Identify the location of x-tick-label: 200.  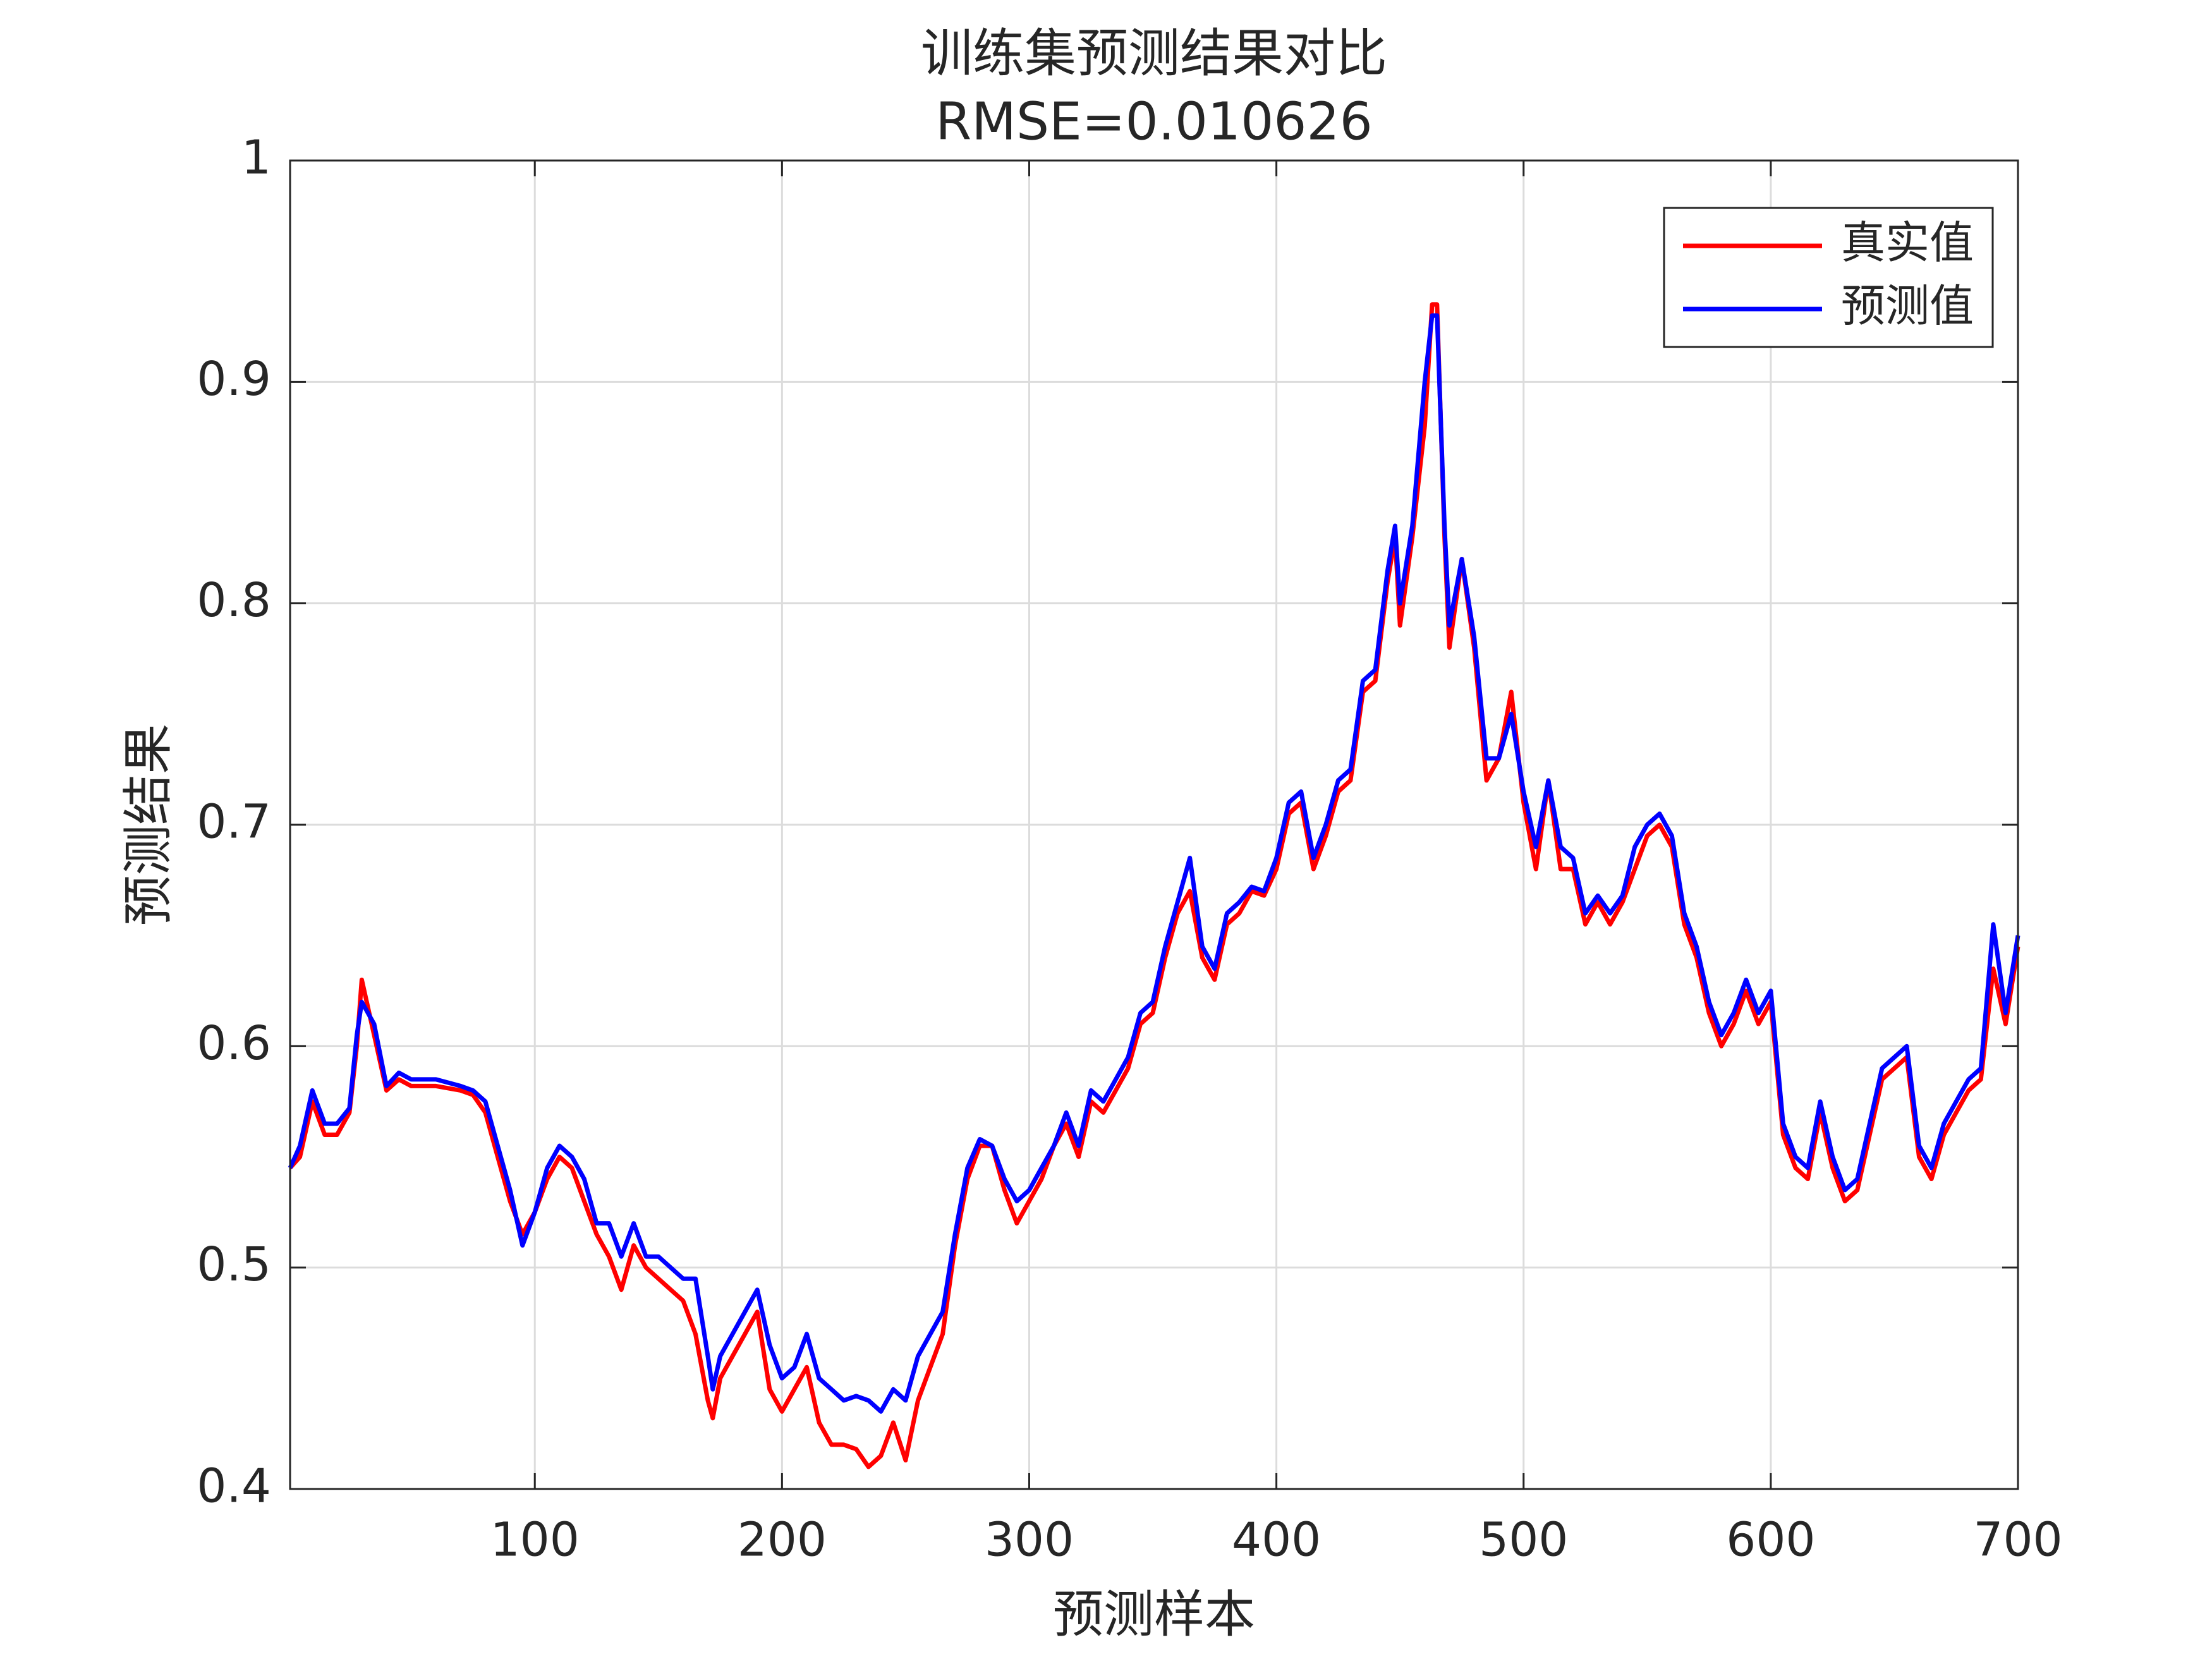
(782, 1540).